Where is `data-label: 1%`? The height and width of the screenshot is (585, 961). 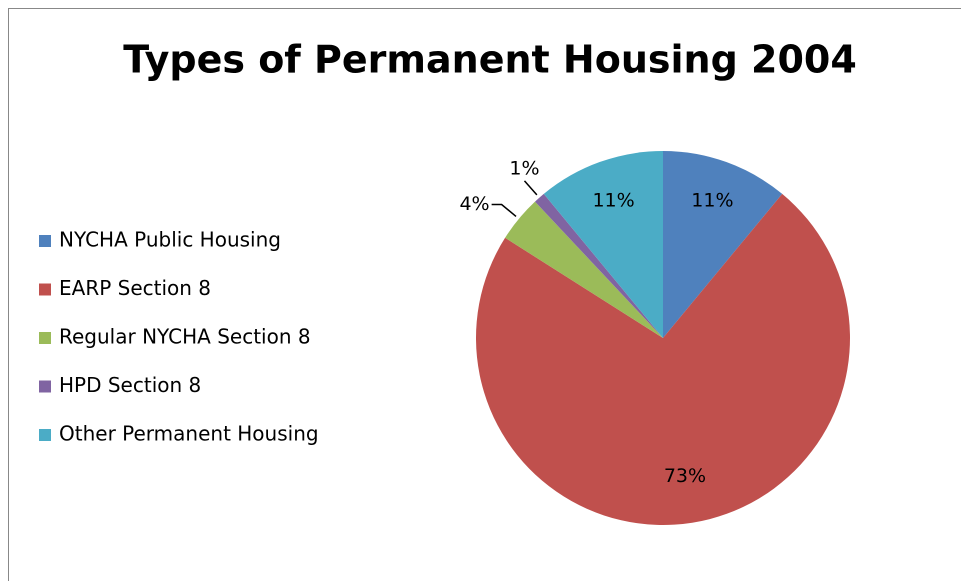
data-label: 1% is located at coordinates (524, 168).